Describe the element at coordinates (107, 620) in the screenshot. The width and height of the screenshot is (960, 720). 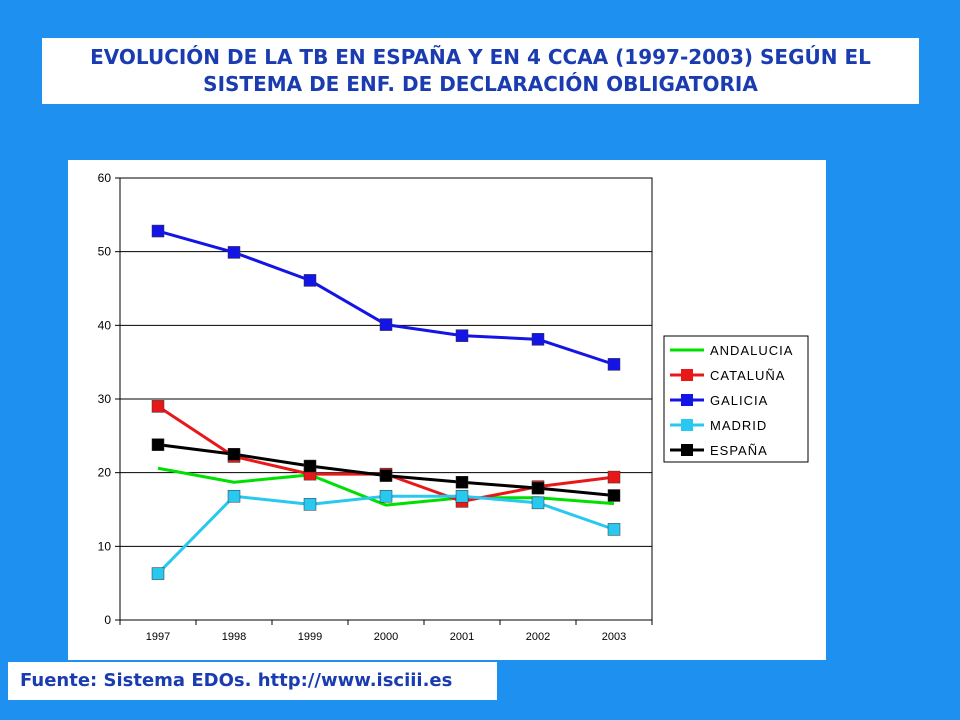
I see `y-tick-label: 0` at that location.